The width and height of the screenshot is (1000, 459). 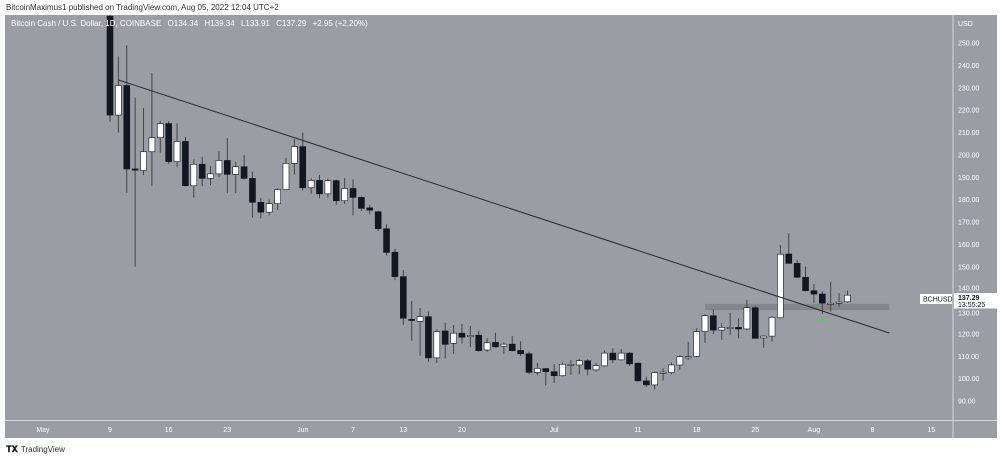 What do you see at coordinates (353, 430) in the screenshot?
I see `time-tick-label: 7` at bounding box center [353, 430].